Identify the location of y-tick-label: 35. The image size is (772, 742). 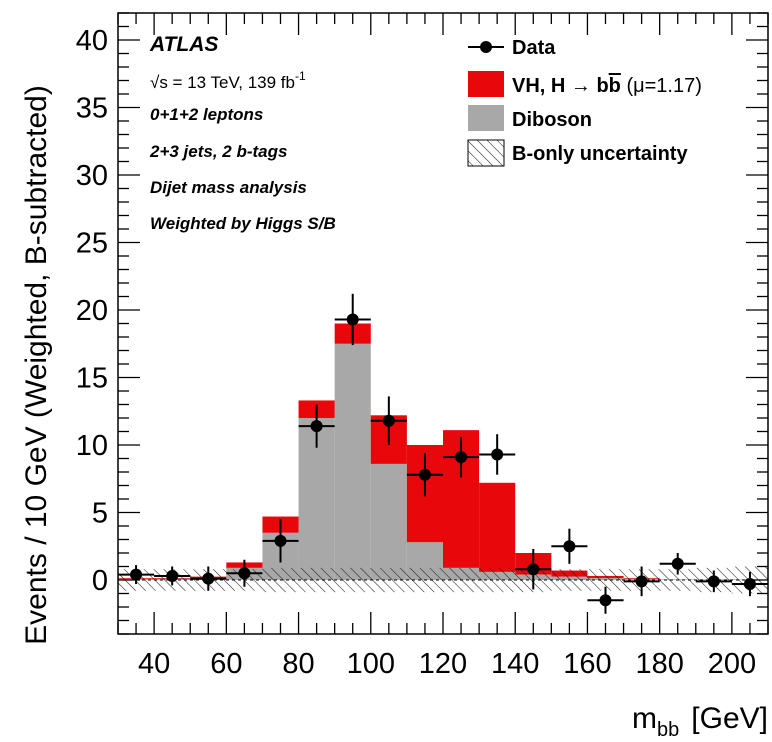
(92, 109).